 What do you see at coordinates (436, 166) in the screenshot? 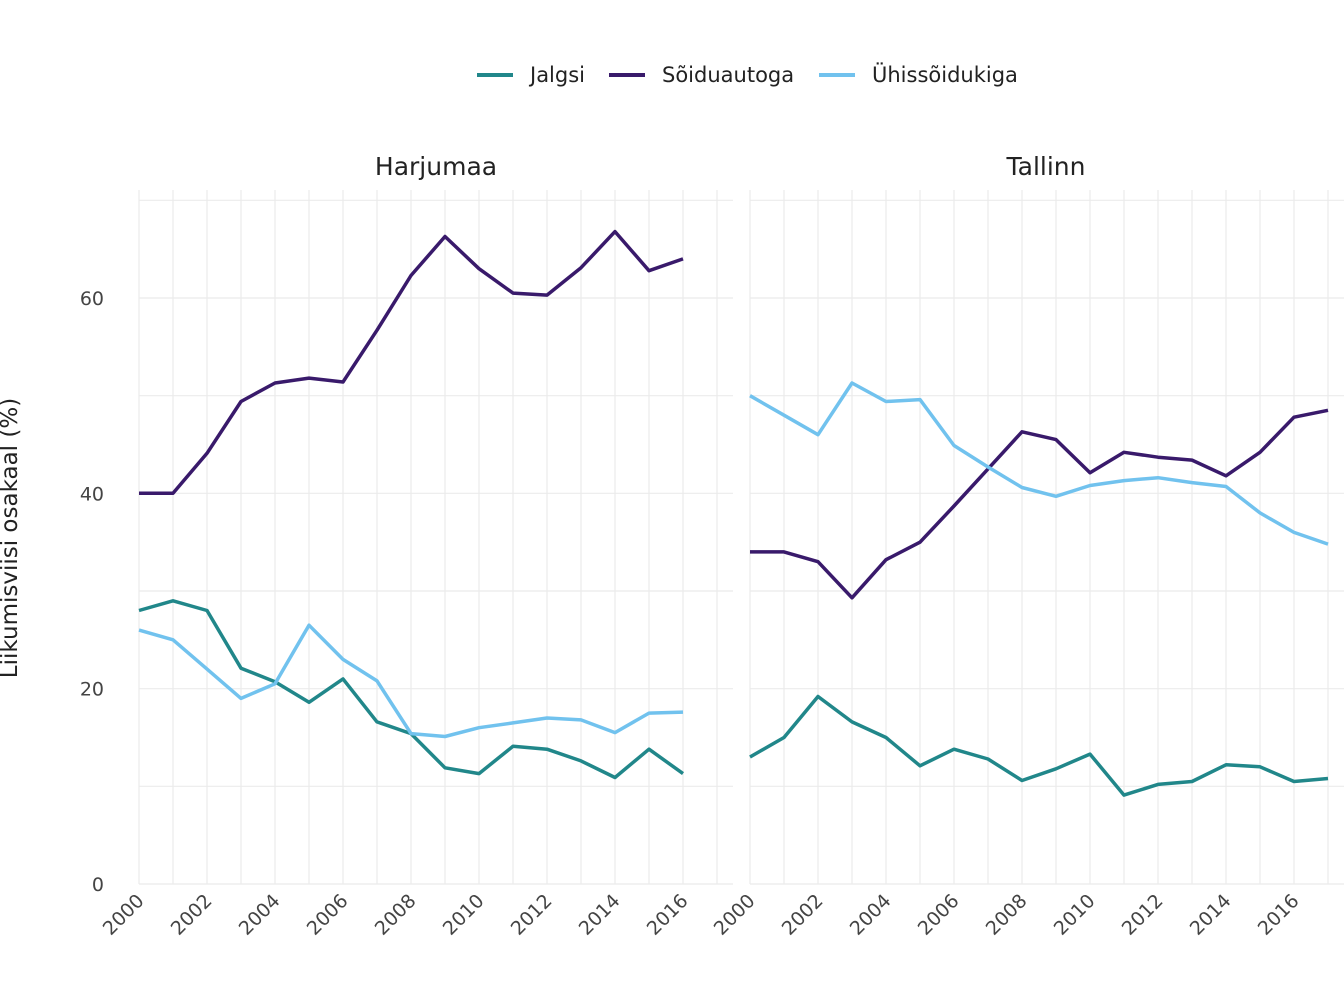
I see `panel-title: Harjumaa` at bounding box center [436, 166].